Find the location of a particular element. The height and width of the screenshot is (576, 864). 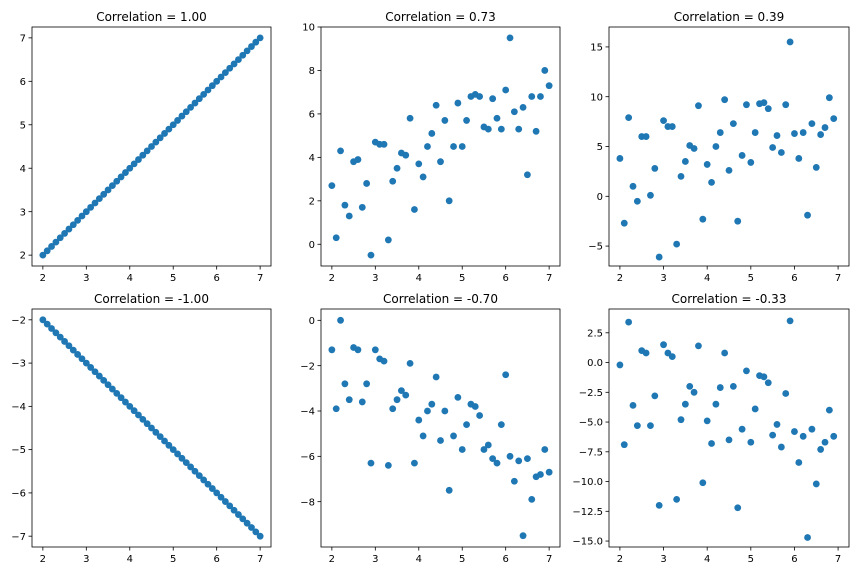

y-tick-label: −5 is located at coordinates (595, 247).